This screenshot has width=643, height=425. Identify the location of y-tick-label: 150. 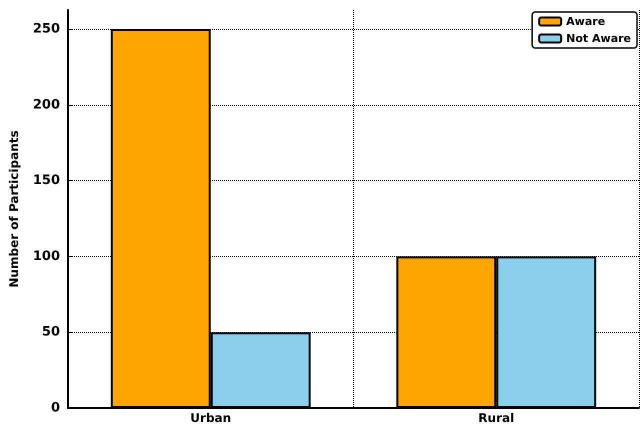
(46, 180).